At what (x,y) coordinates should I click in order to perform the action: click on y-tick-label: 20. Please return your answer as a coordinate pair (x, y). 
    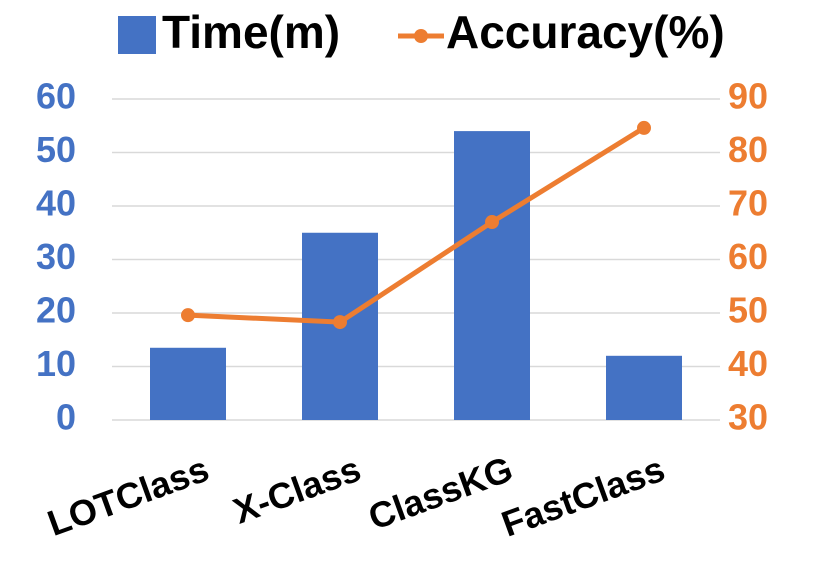
    Looking at the image, I should click on (56, 310).